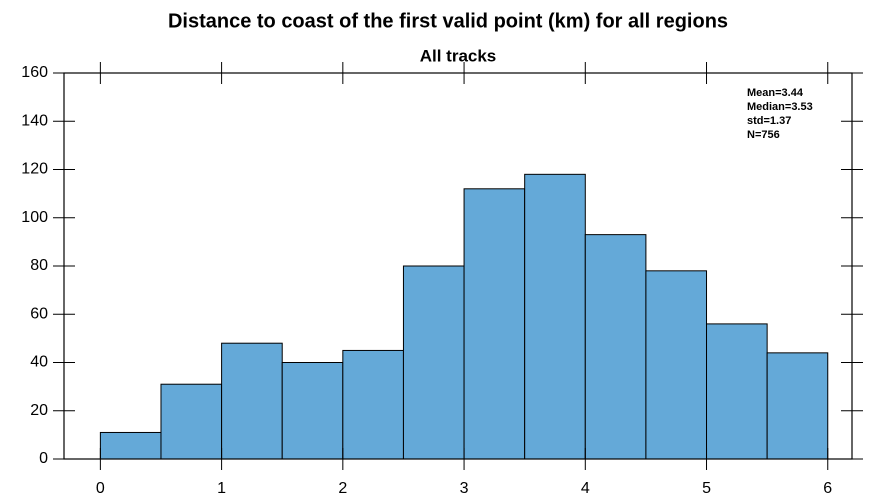  Describe the element at coordinates (780, 107) in the screenshot. I see `annotation: Median=3.53` at that location.